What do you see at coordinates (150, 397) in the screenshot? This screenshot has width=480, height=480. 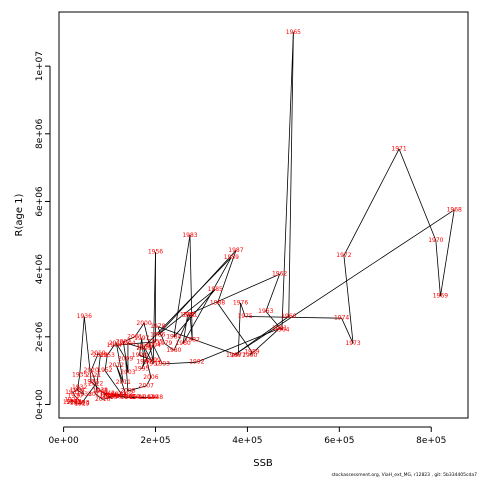 I see `point-label: 1949` at bounding box center [150, 397].